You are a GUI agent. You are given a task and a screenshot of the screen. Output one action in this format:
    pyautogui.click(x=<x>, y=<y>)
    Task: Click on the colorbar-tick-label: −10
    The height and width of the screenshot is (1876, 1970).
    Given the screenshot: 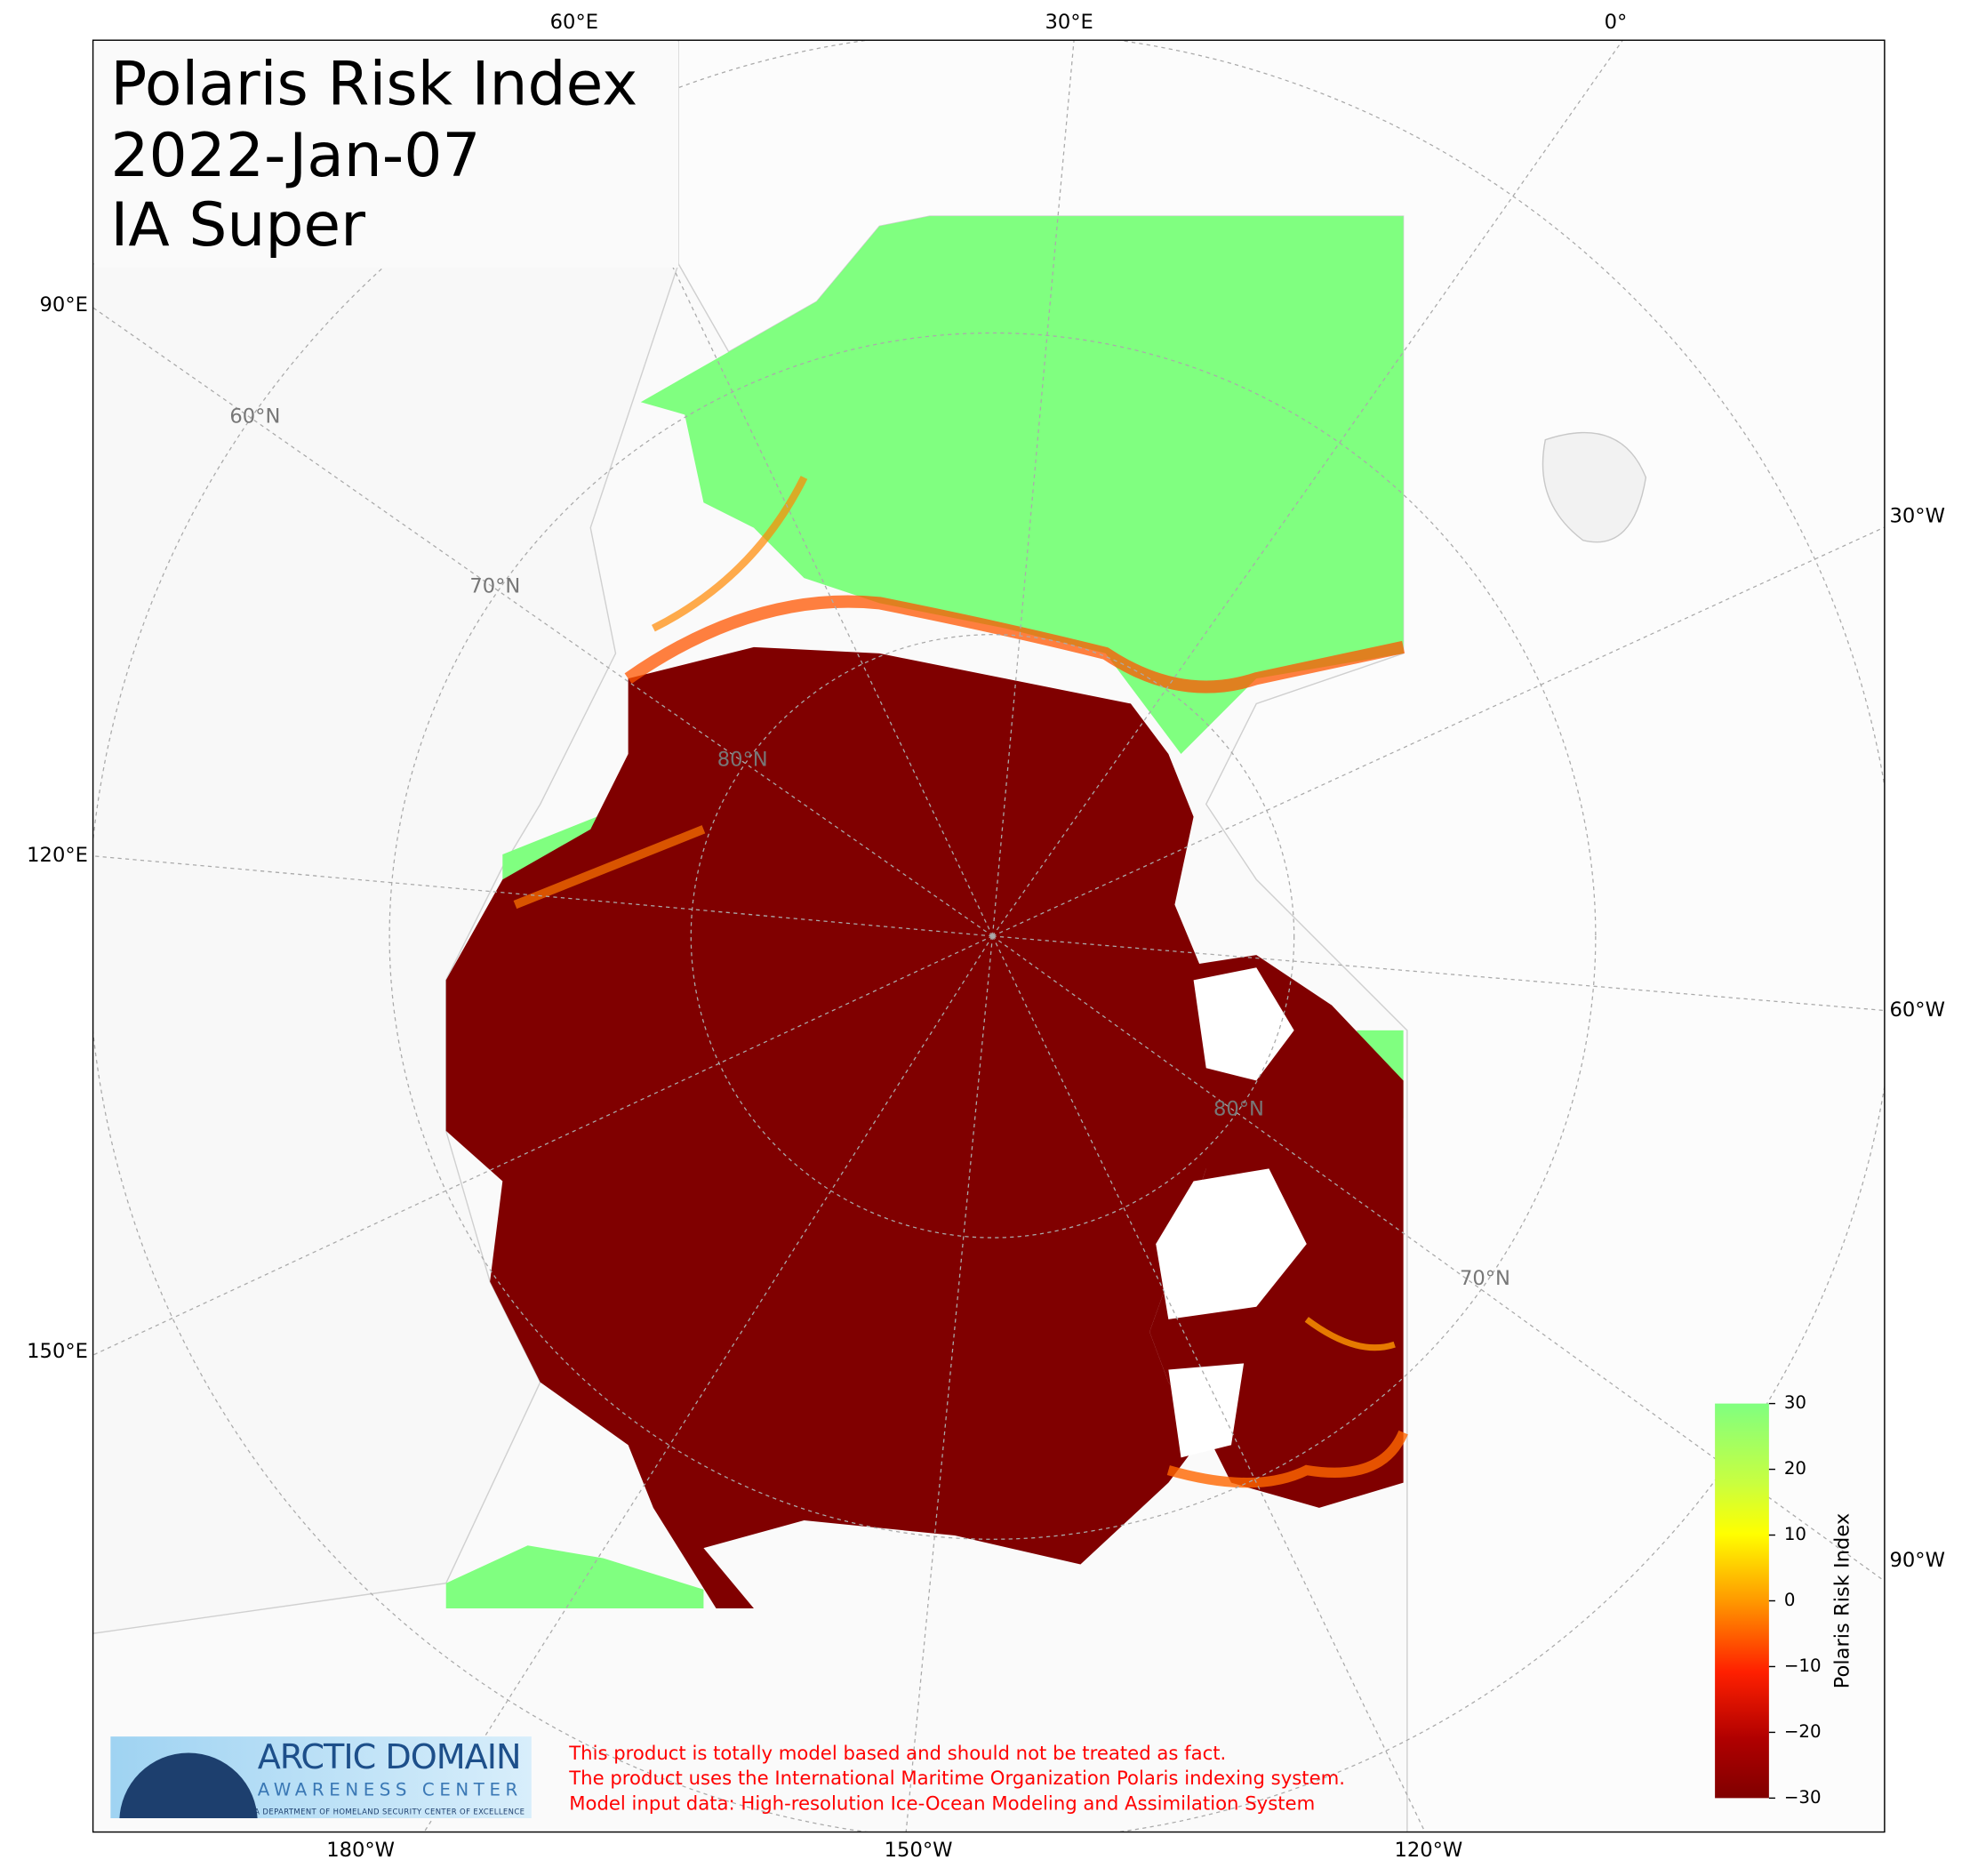 What is the action you would take?
    pyautogui.click(x=1803, y=1666)
    